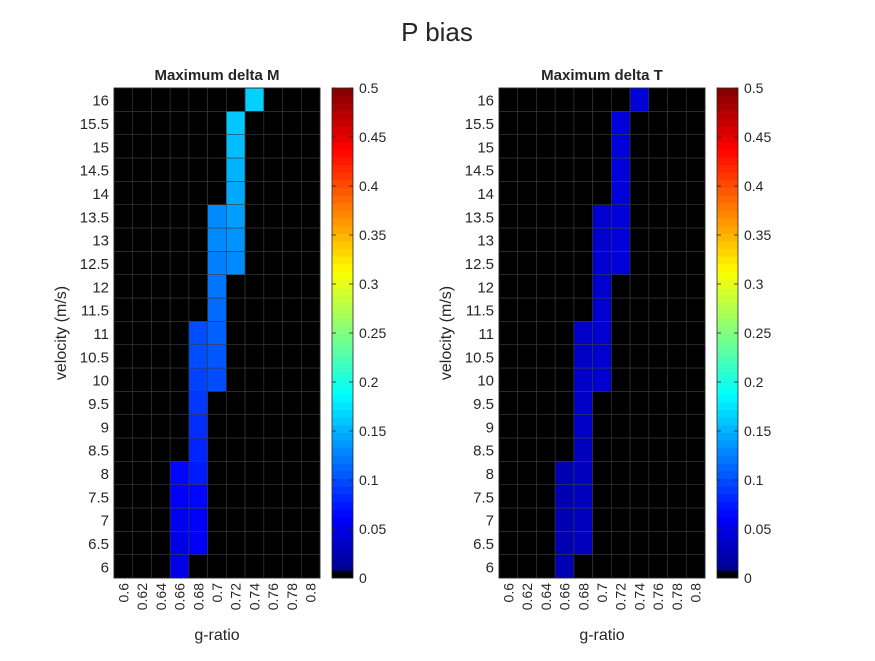 The height and width of the screenshot is (661, 875). I want to click on x-tick-label: 0.64, so click(161, 596).